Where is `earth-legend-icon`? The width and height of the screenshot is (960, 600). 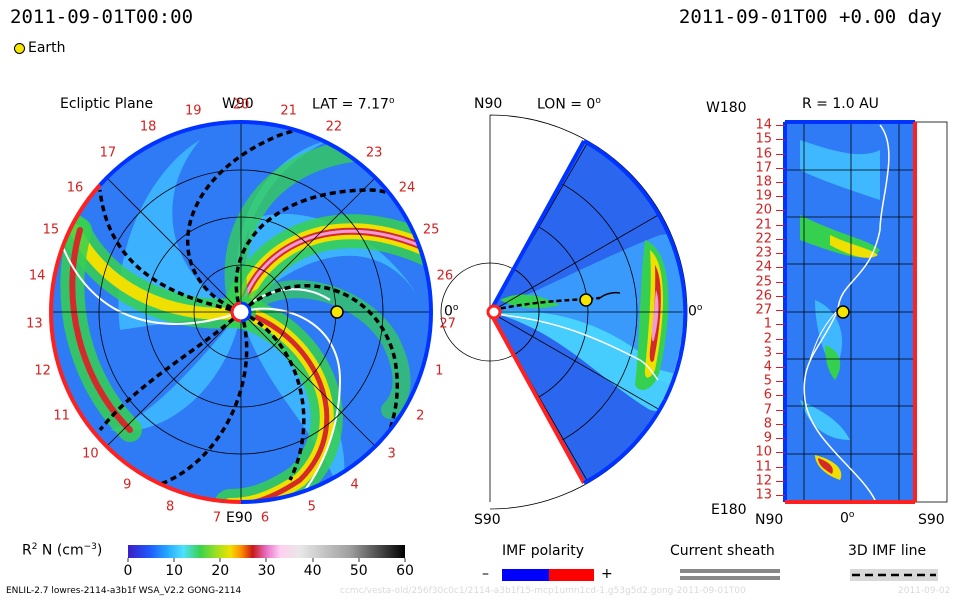 earth-legend-icon is located at coordinates (19, 48).